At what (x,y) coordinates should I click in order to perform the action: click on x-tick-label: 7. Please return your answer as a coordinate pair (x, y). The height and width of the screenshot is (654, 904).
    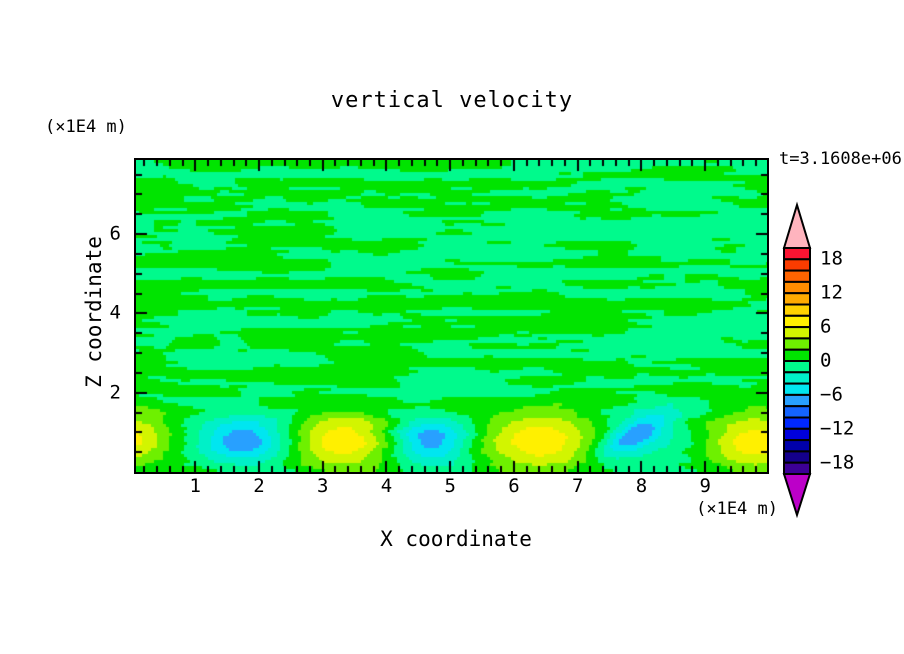
    Looking at the image, I should click on (577, 486).